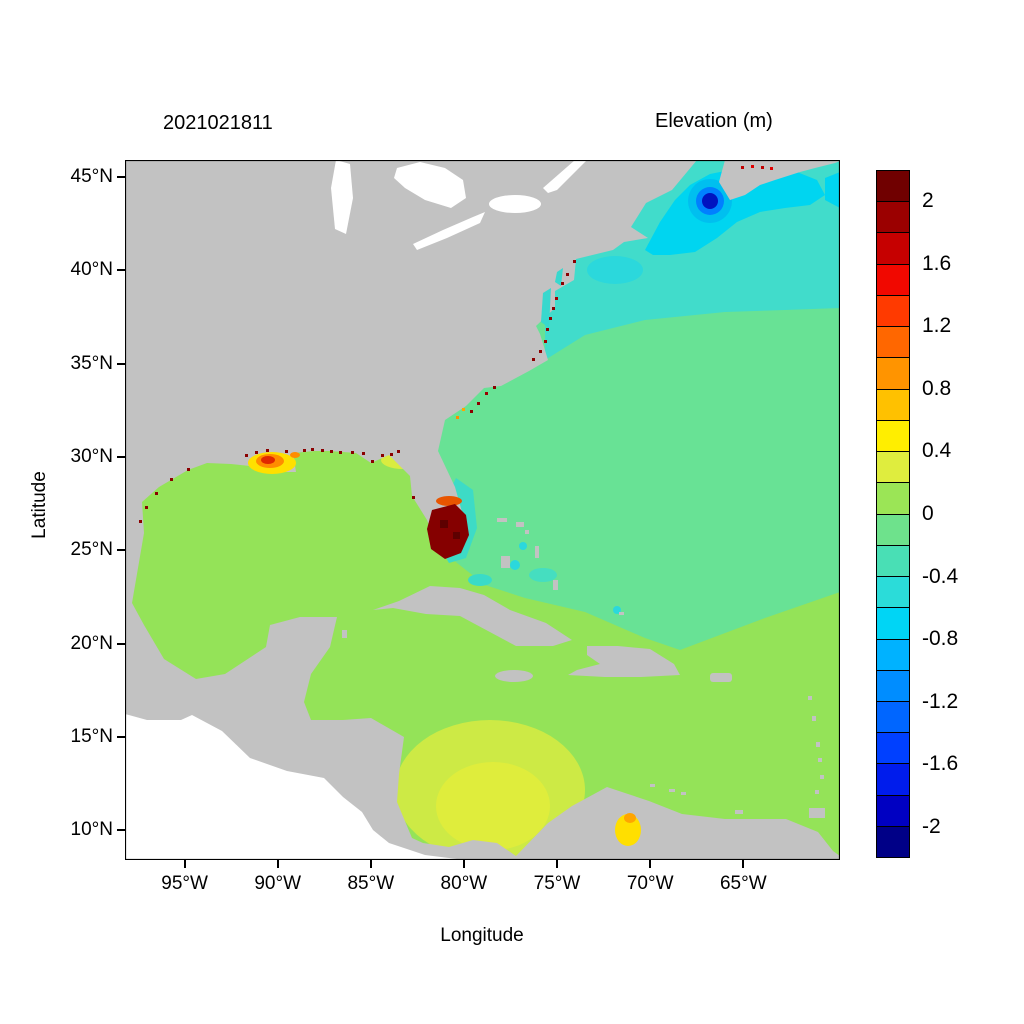 The image size is (1024, 1024). I want to click on scotian-shelf-cyan-patch, so click(832, 190).